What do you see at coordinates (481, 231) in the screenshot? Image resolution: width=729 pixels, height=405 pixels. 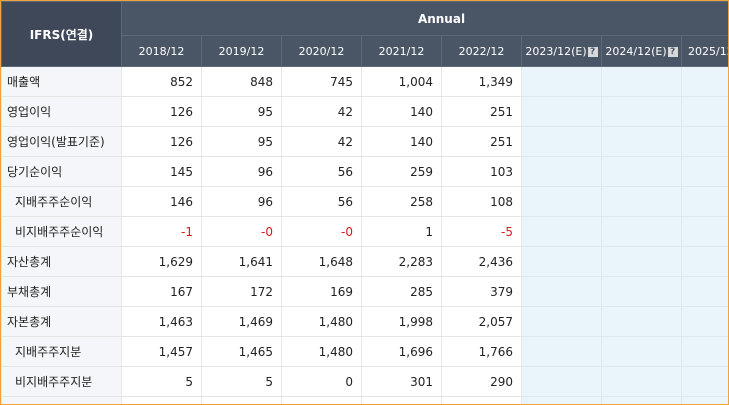 I see `cell-value: -5` at bounding box center [481, 231].